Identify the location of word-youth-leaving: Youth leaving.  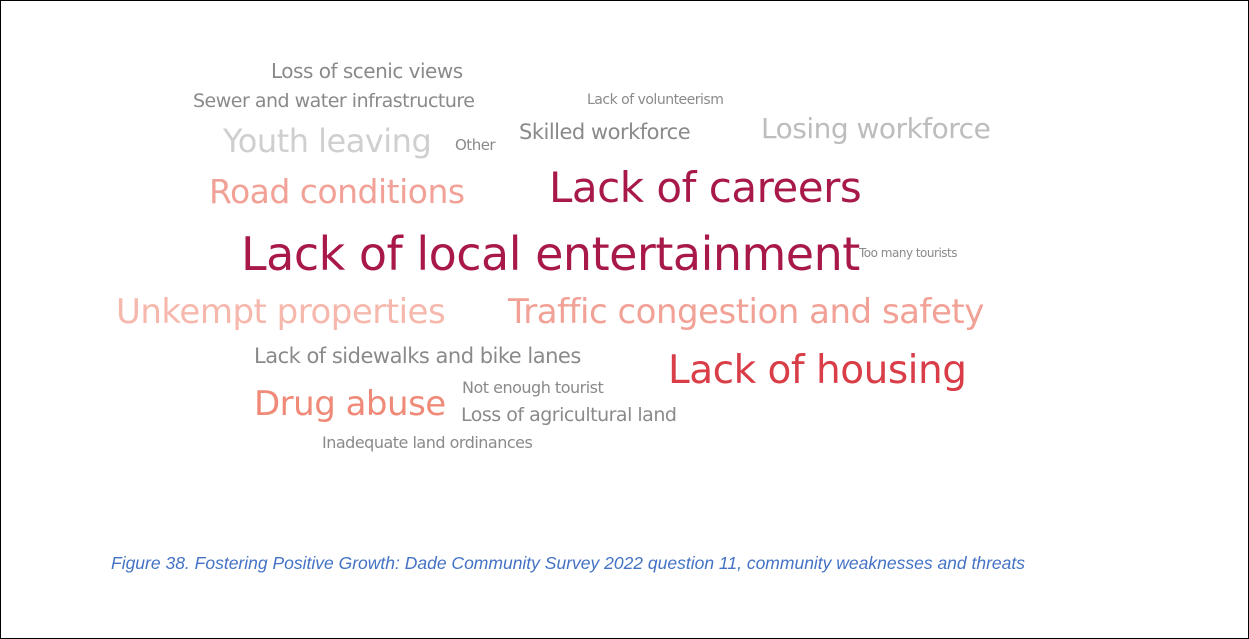
(327, 141).